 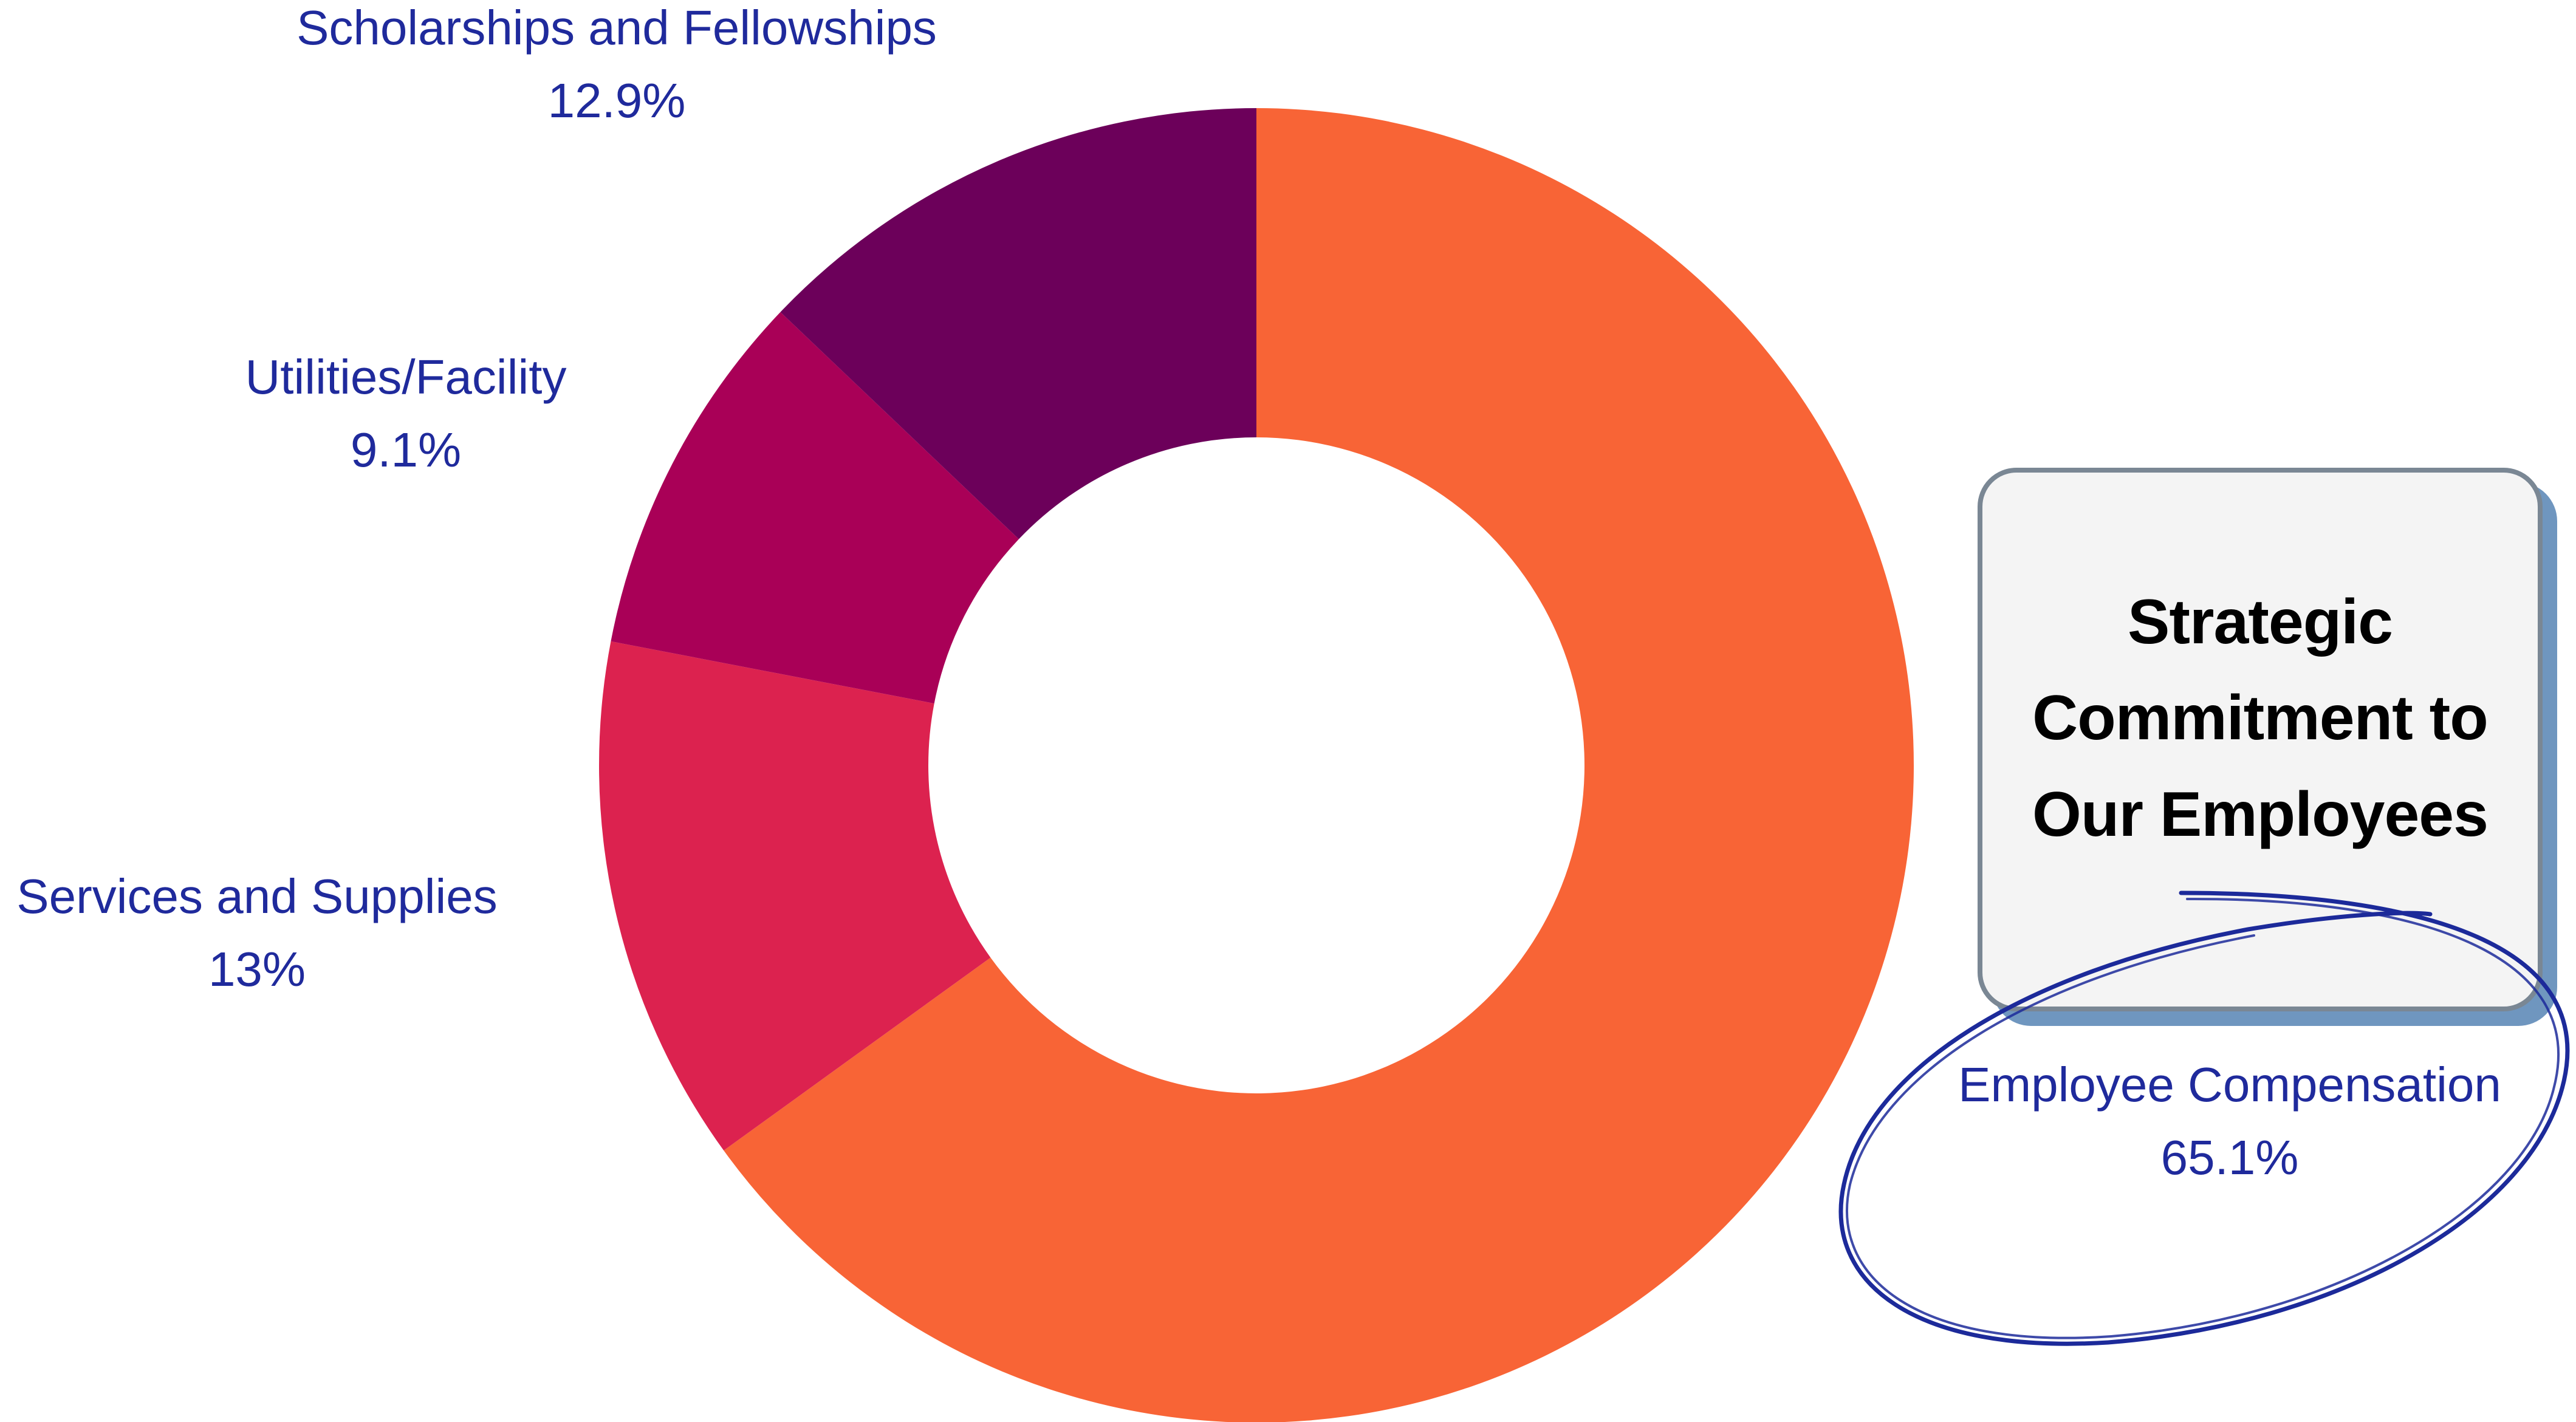 What do you see at coordinates (815, 508) in the screenshot?
I see `slice-utilities-facility` at bounding box center [815, 508].